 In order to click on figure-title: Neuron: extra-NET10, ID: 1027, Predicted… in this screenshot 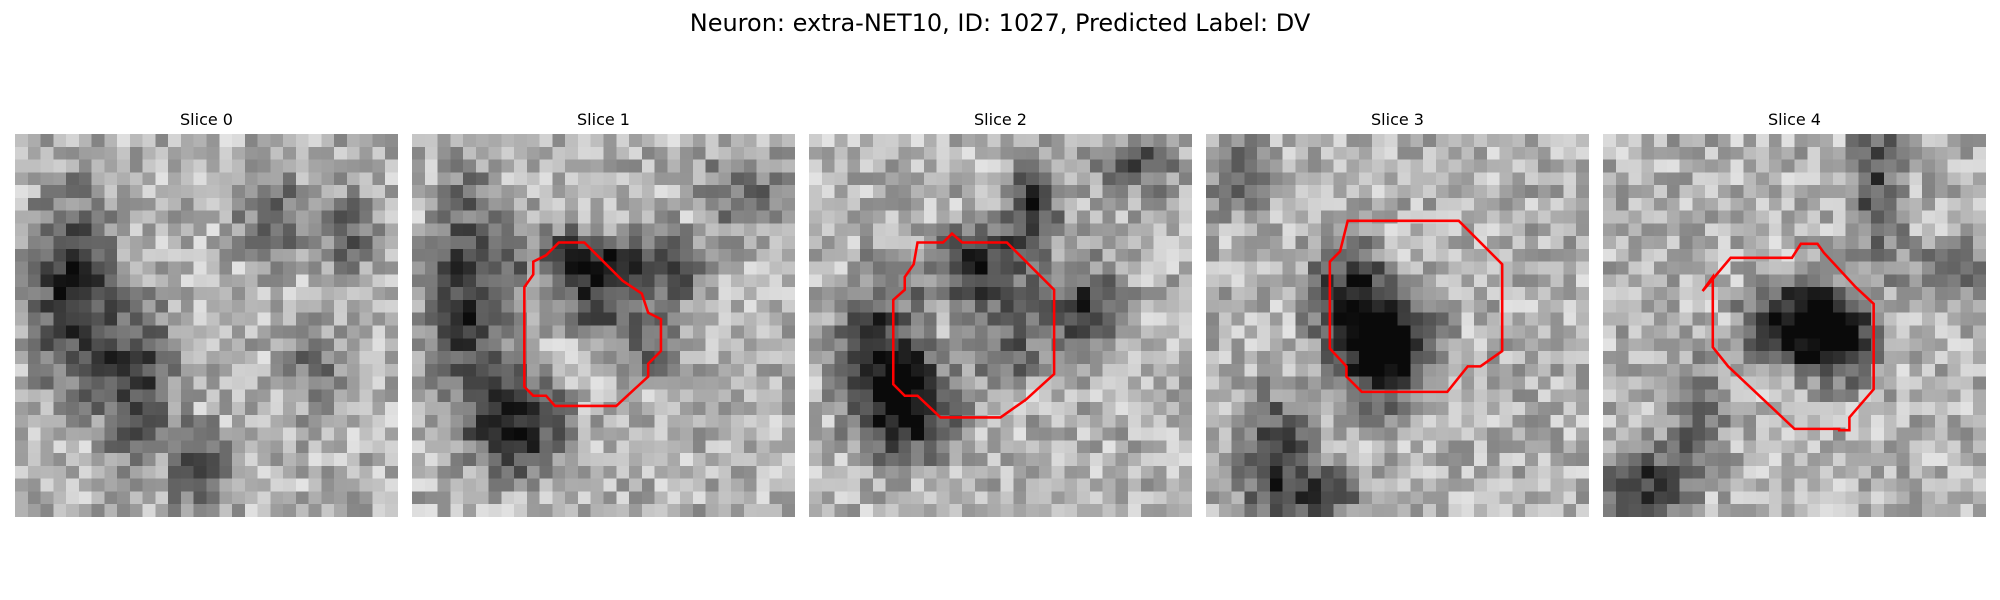, I will do `click(1000, 23)`.